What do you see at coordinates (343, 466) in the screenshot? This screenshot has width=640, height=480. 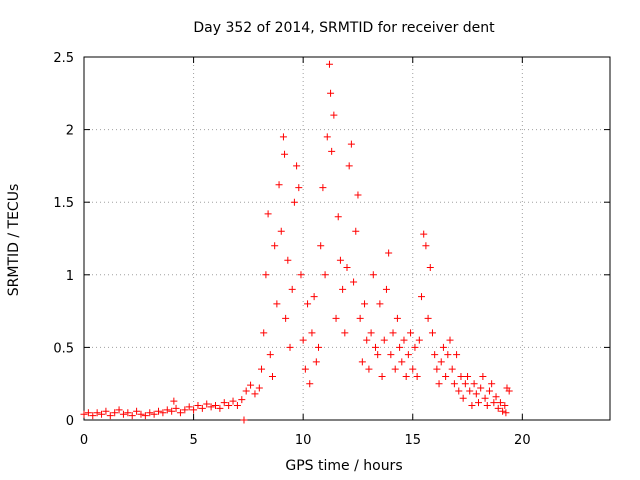 I see `x-axis-label: GPS time / hours` at bounding box center [343, 466].